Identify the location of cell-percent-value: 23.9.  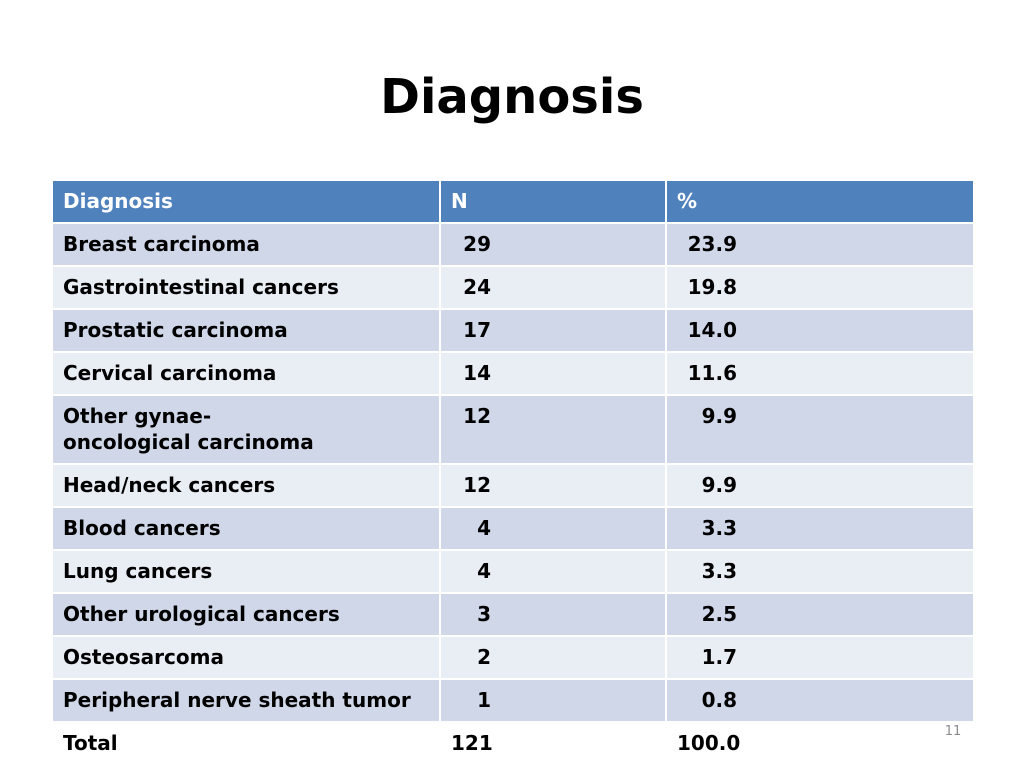
(712, 244).